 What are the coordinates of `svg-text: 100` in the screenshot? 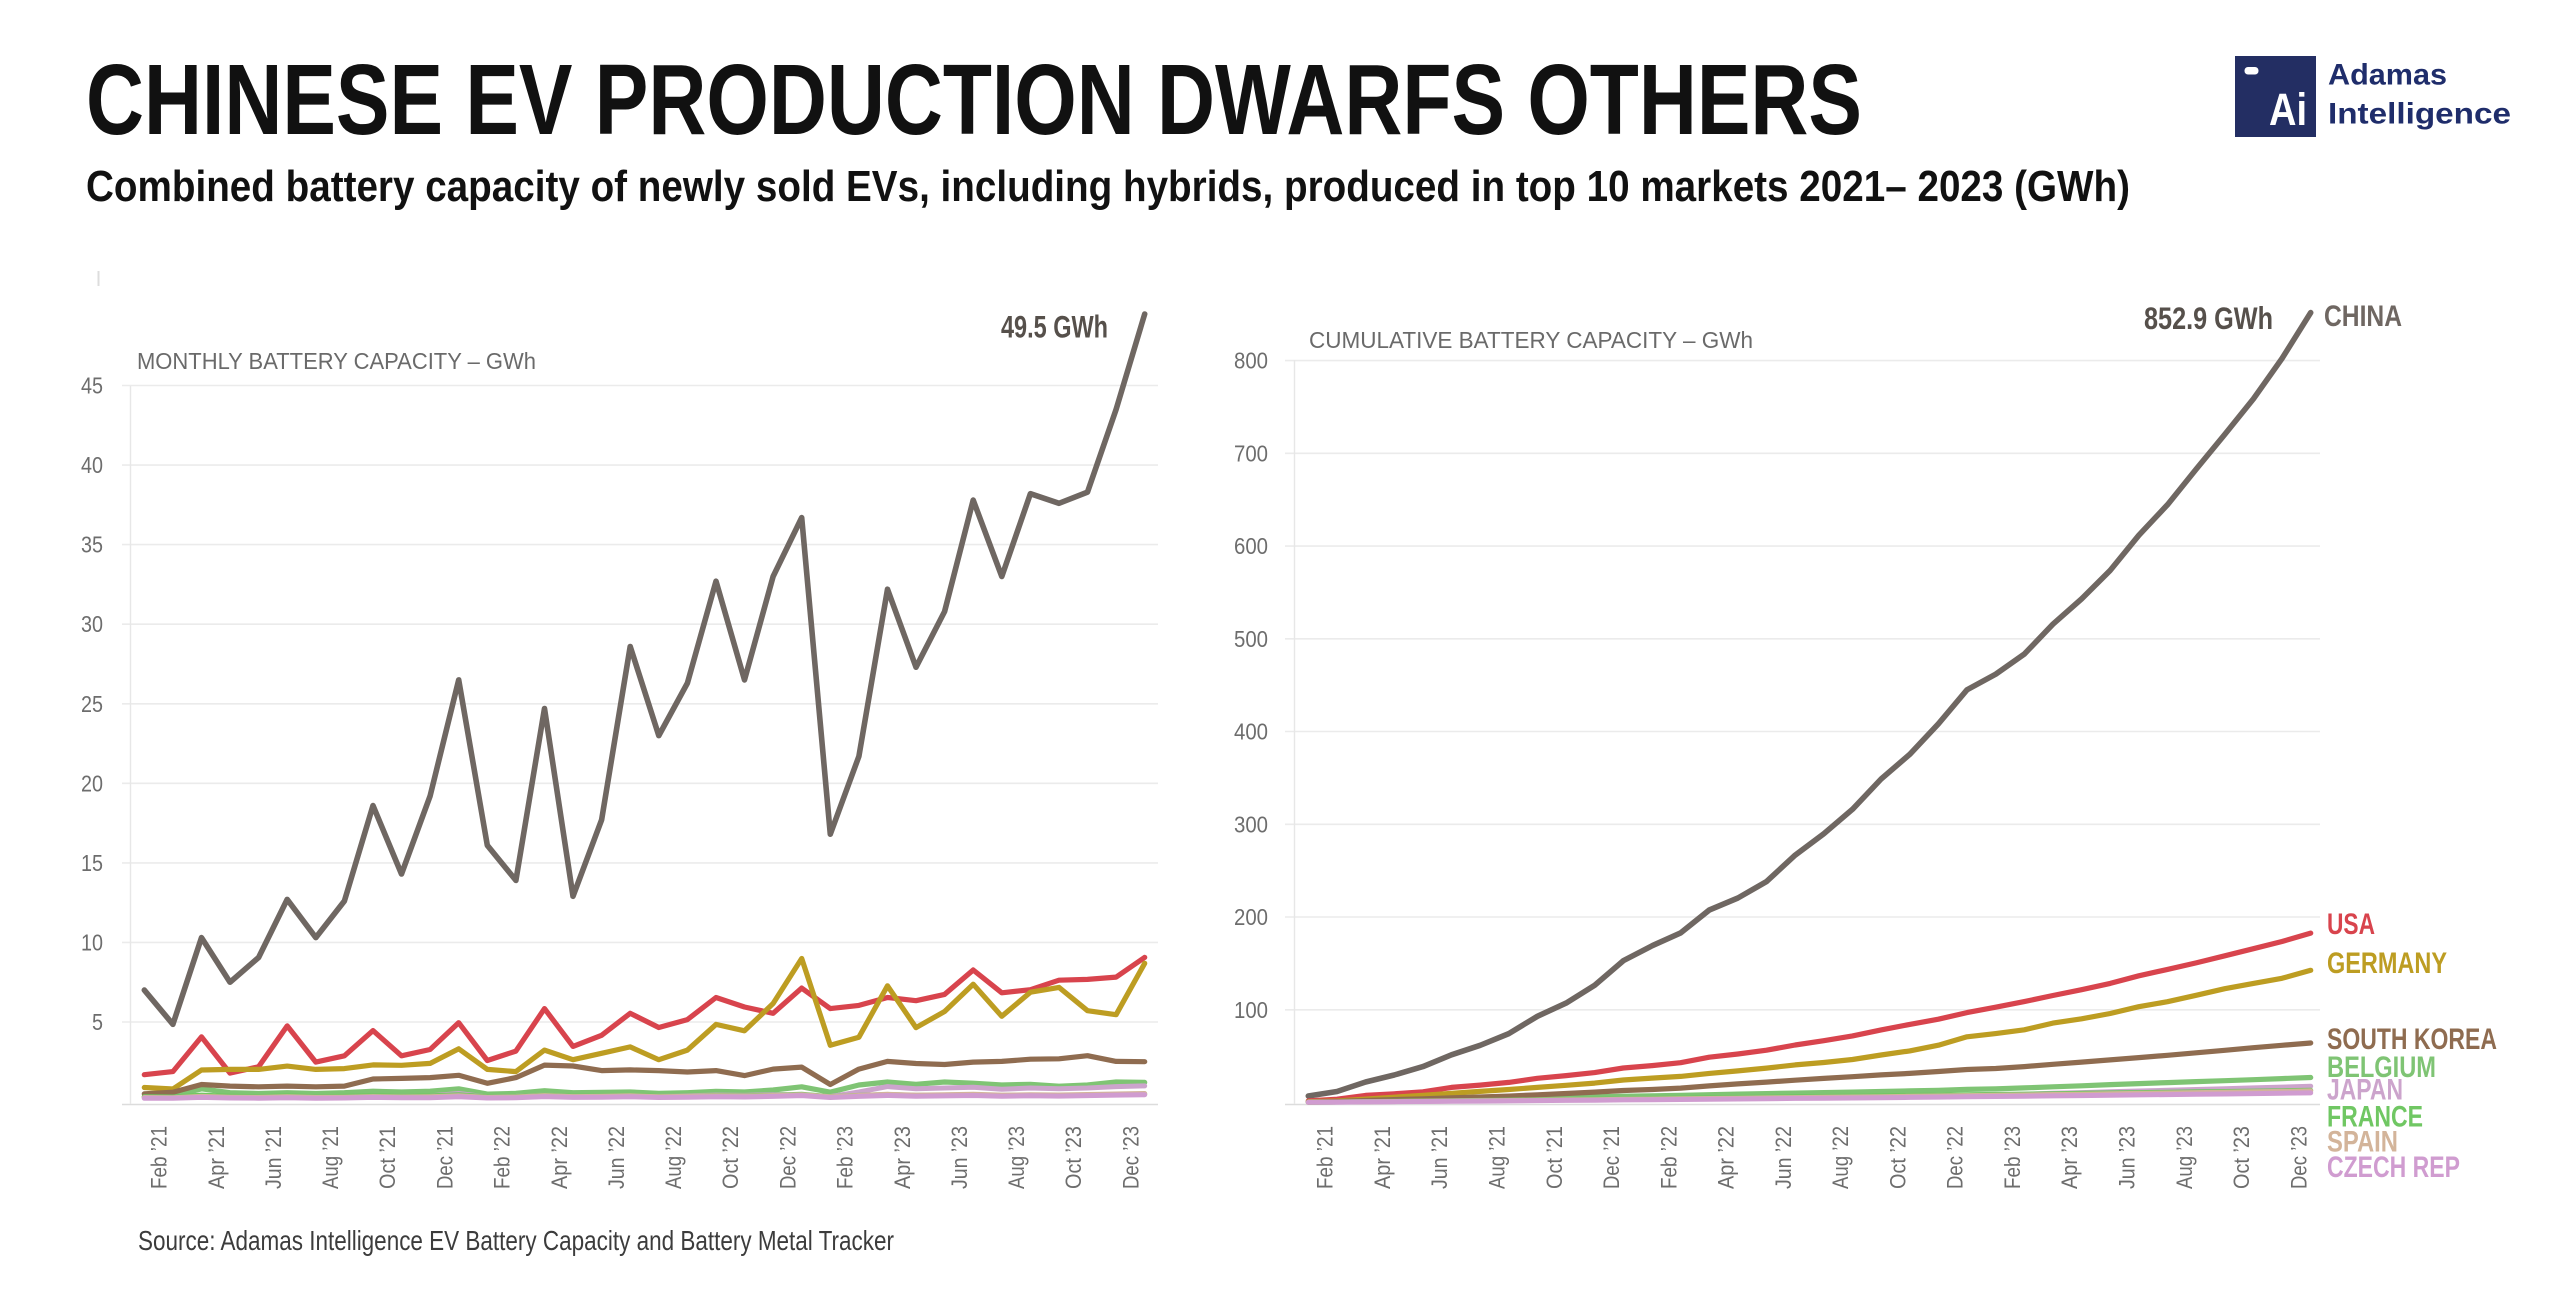 It's located at (1251, 1010).